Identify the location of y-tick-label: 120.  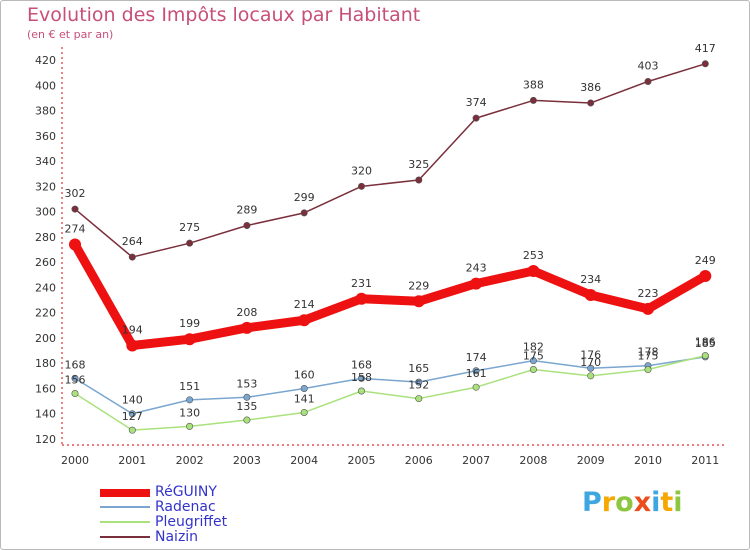
(45, 439).